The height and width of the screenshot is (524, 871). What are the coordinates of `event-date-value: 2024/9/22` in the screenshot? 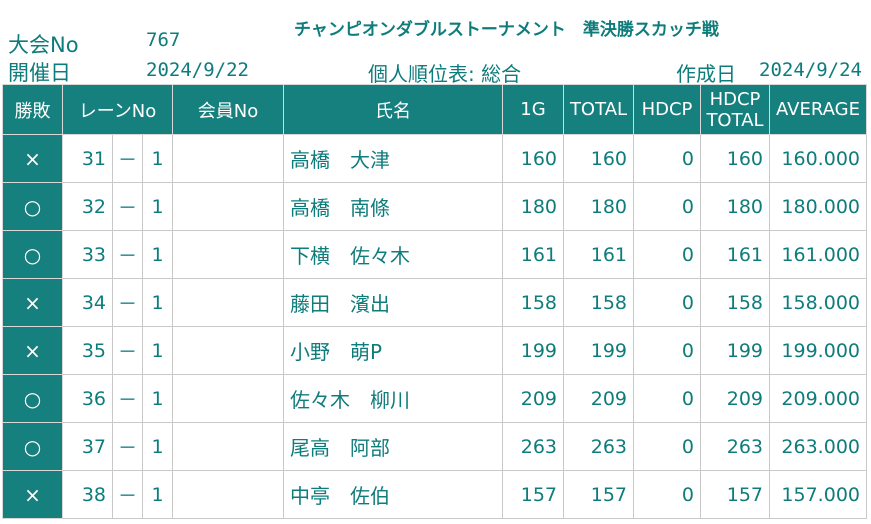 It's located at (197, 70).